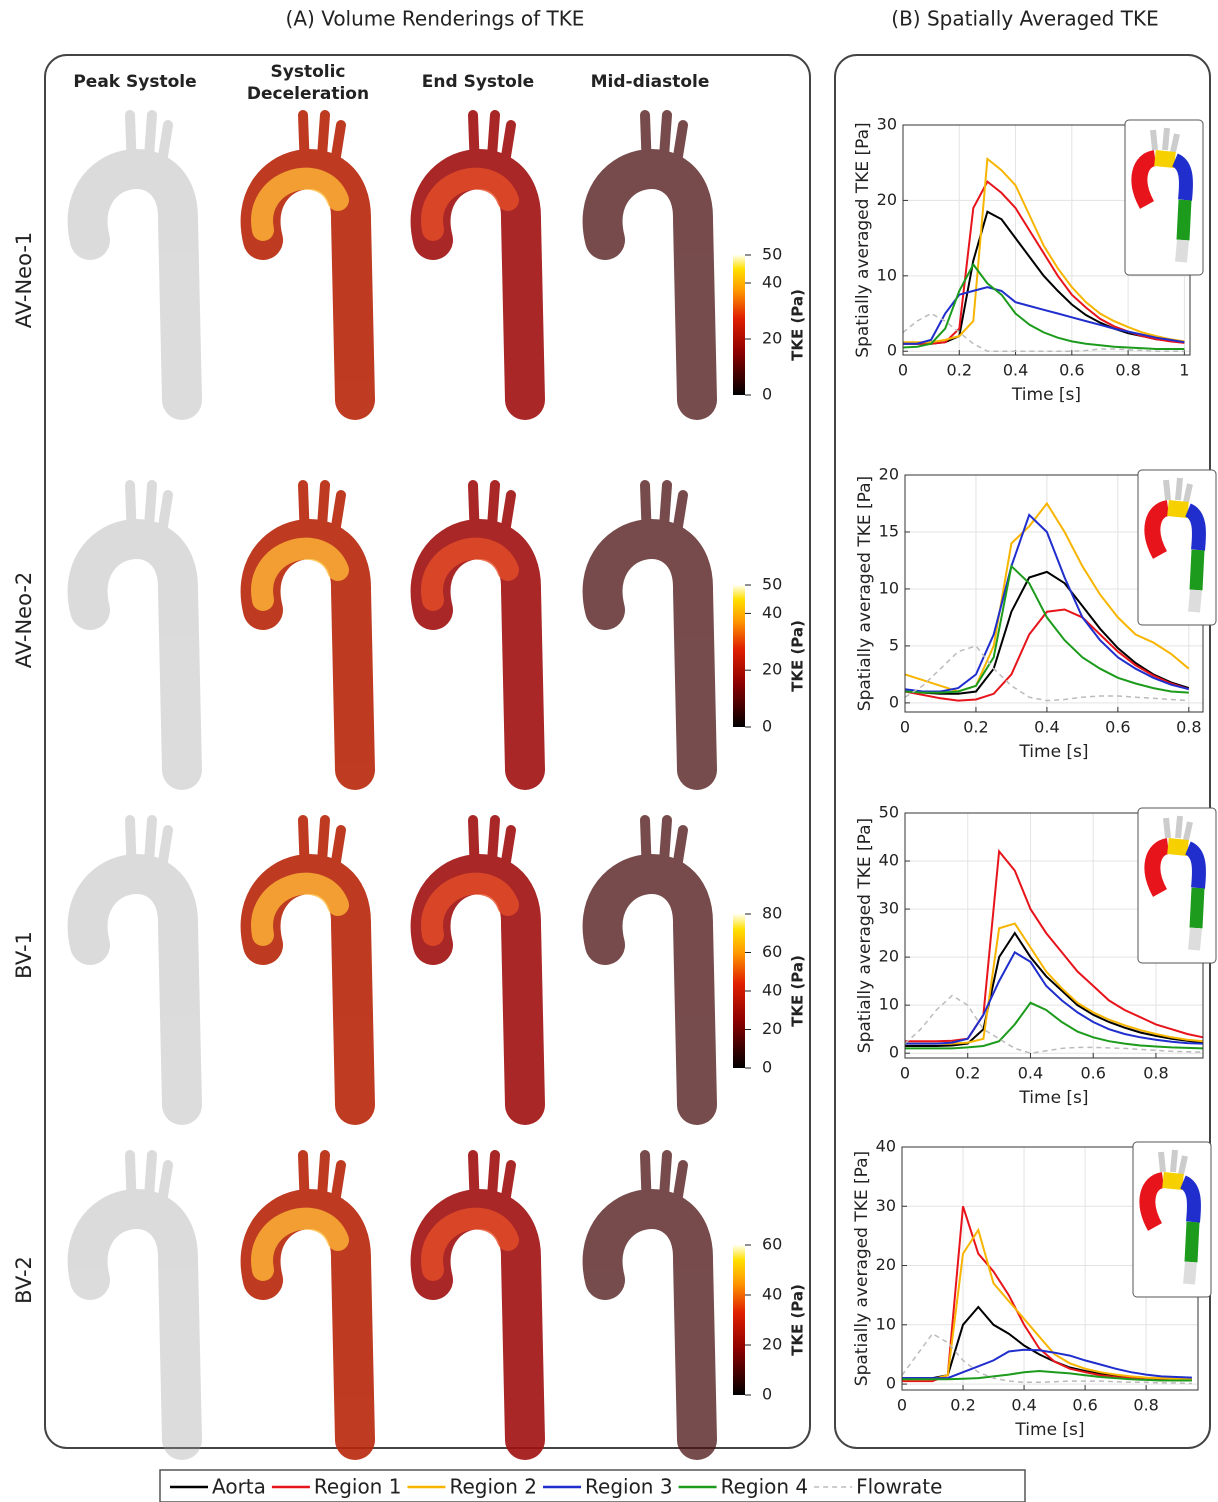  Describe the element at coordinates (650, 82) in the screenshot. I see `column-header: Mid-diastole` at that location.